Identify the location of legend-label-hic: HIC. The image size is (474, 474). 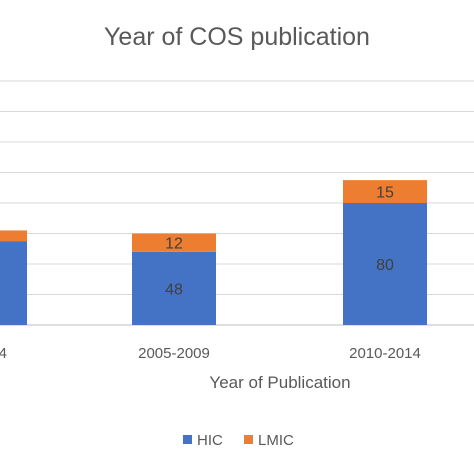
(210, 440).